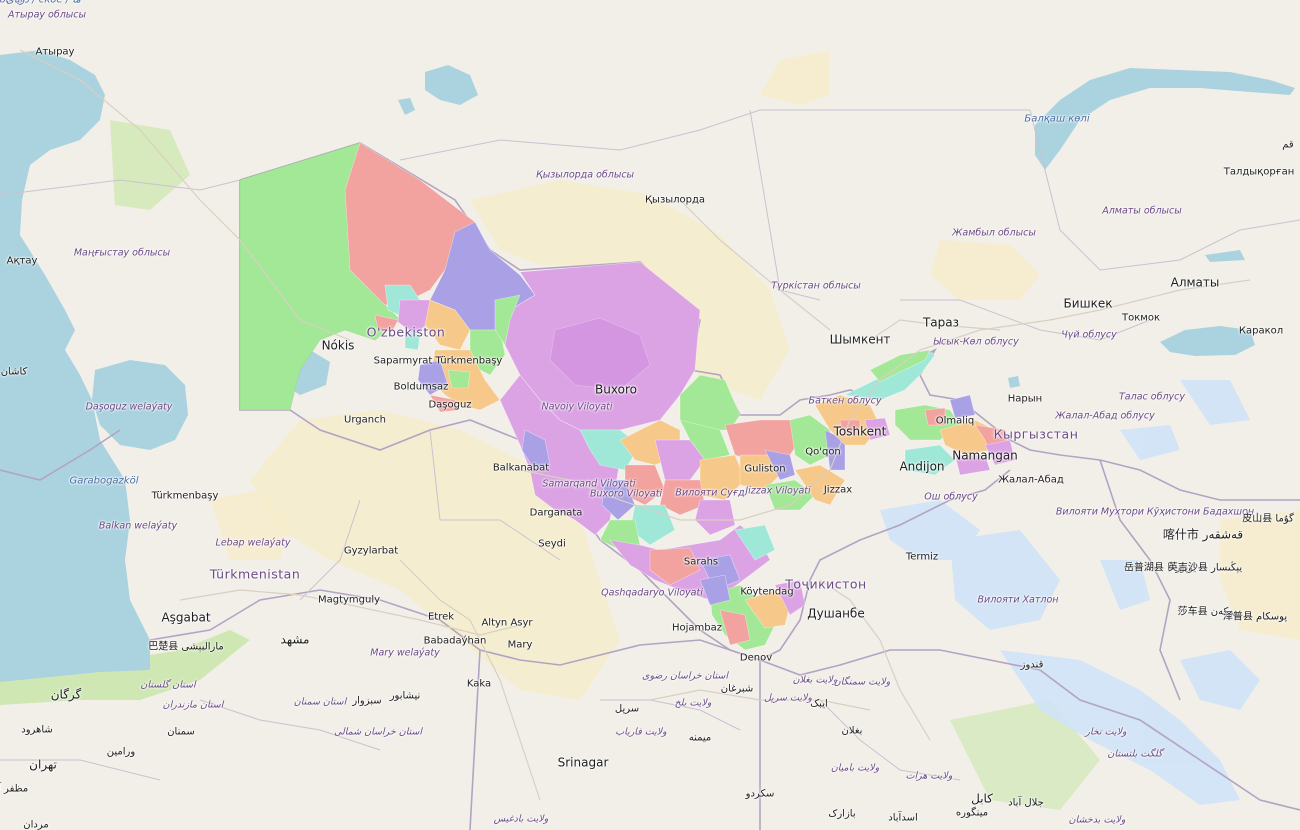 The image size is (1300, 830). I want to click on map-label-city: مردان, so click(36, 824).